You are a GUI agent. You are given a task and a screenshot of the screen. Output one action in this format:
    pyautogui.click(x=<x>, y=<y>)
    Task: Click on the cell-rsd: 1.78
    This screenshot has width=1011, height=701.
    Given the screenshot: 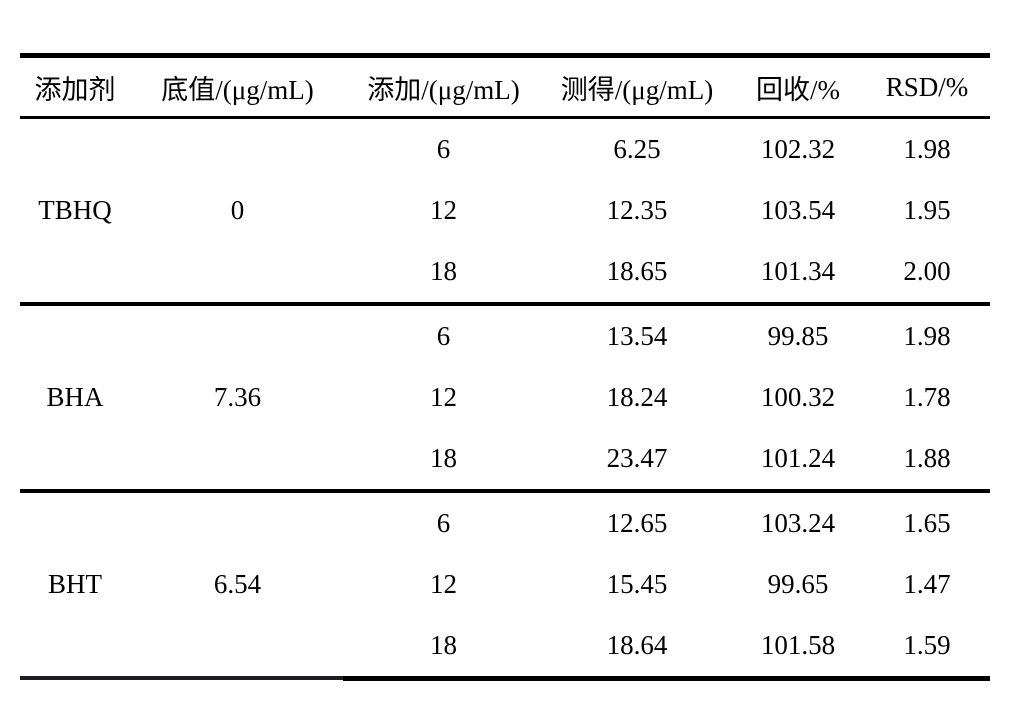 What is the action you would take?
    pyautogui.click(x=927, y=397)
    